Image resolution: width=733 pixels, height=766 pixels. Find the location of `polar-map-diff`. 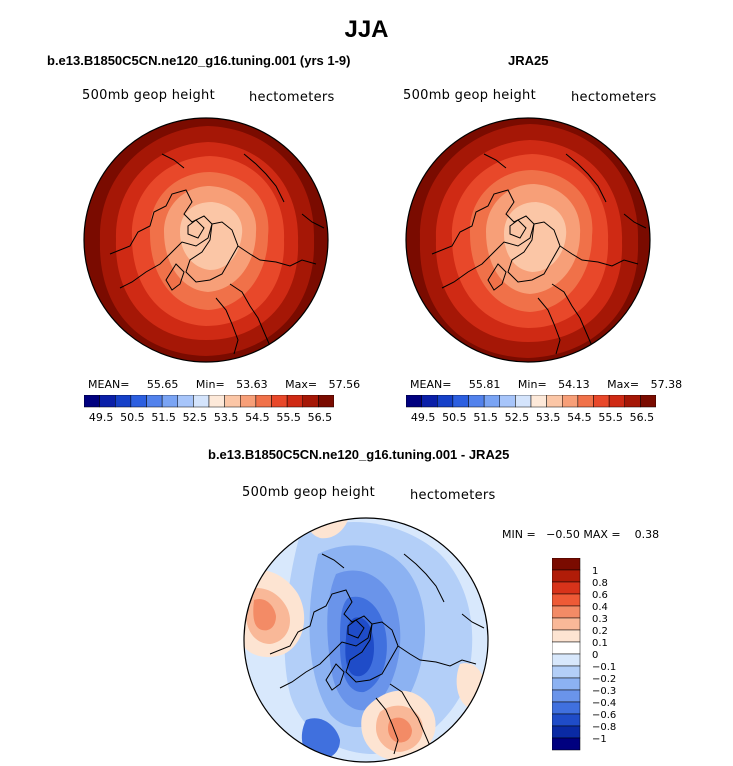

polar-map-diff is located at coordinates (366, 640).